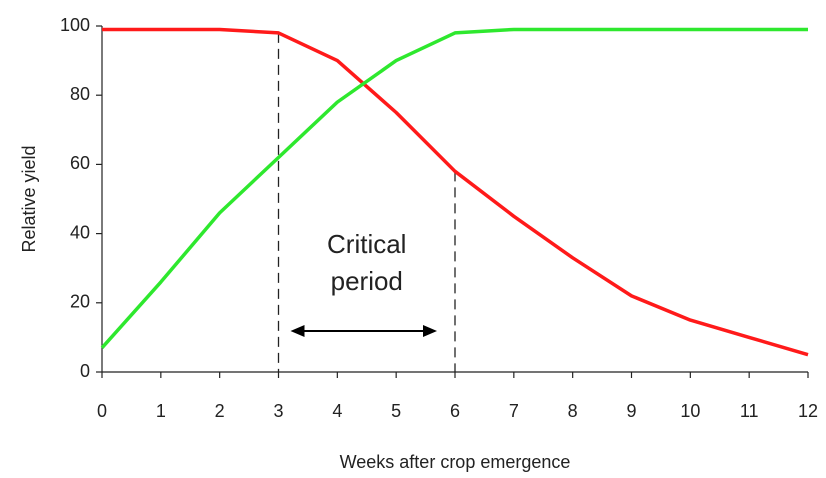  I want to click on x-axis-label: Weeks after crop emergence, so click(455, 462).